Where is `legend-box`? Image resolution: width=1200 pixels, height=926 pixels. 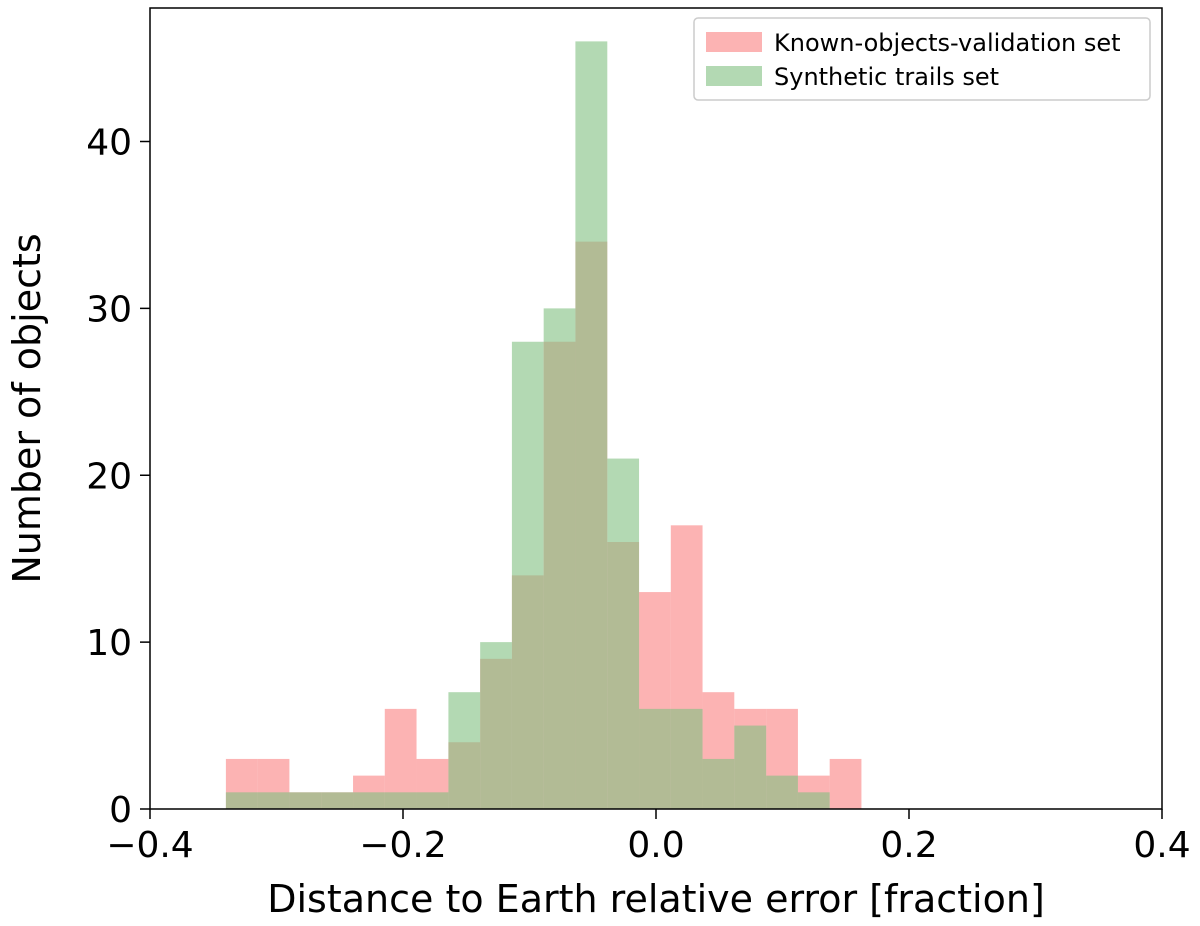
legend-box is located at coordinates (922, 59).